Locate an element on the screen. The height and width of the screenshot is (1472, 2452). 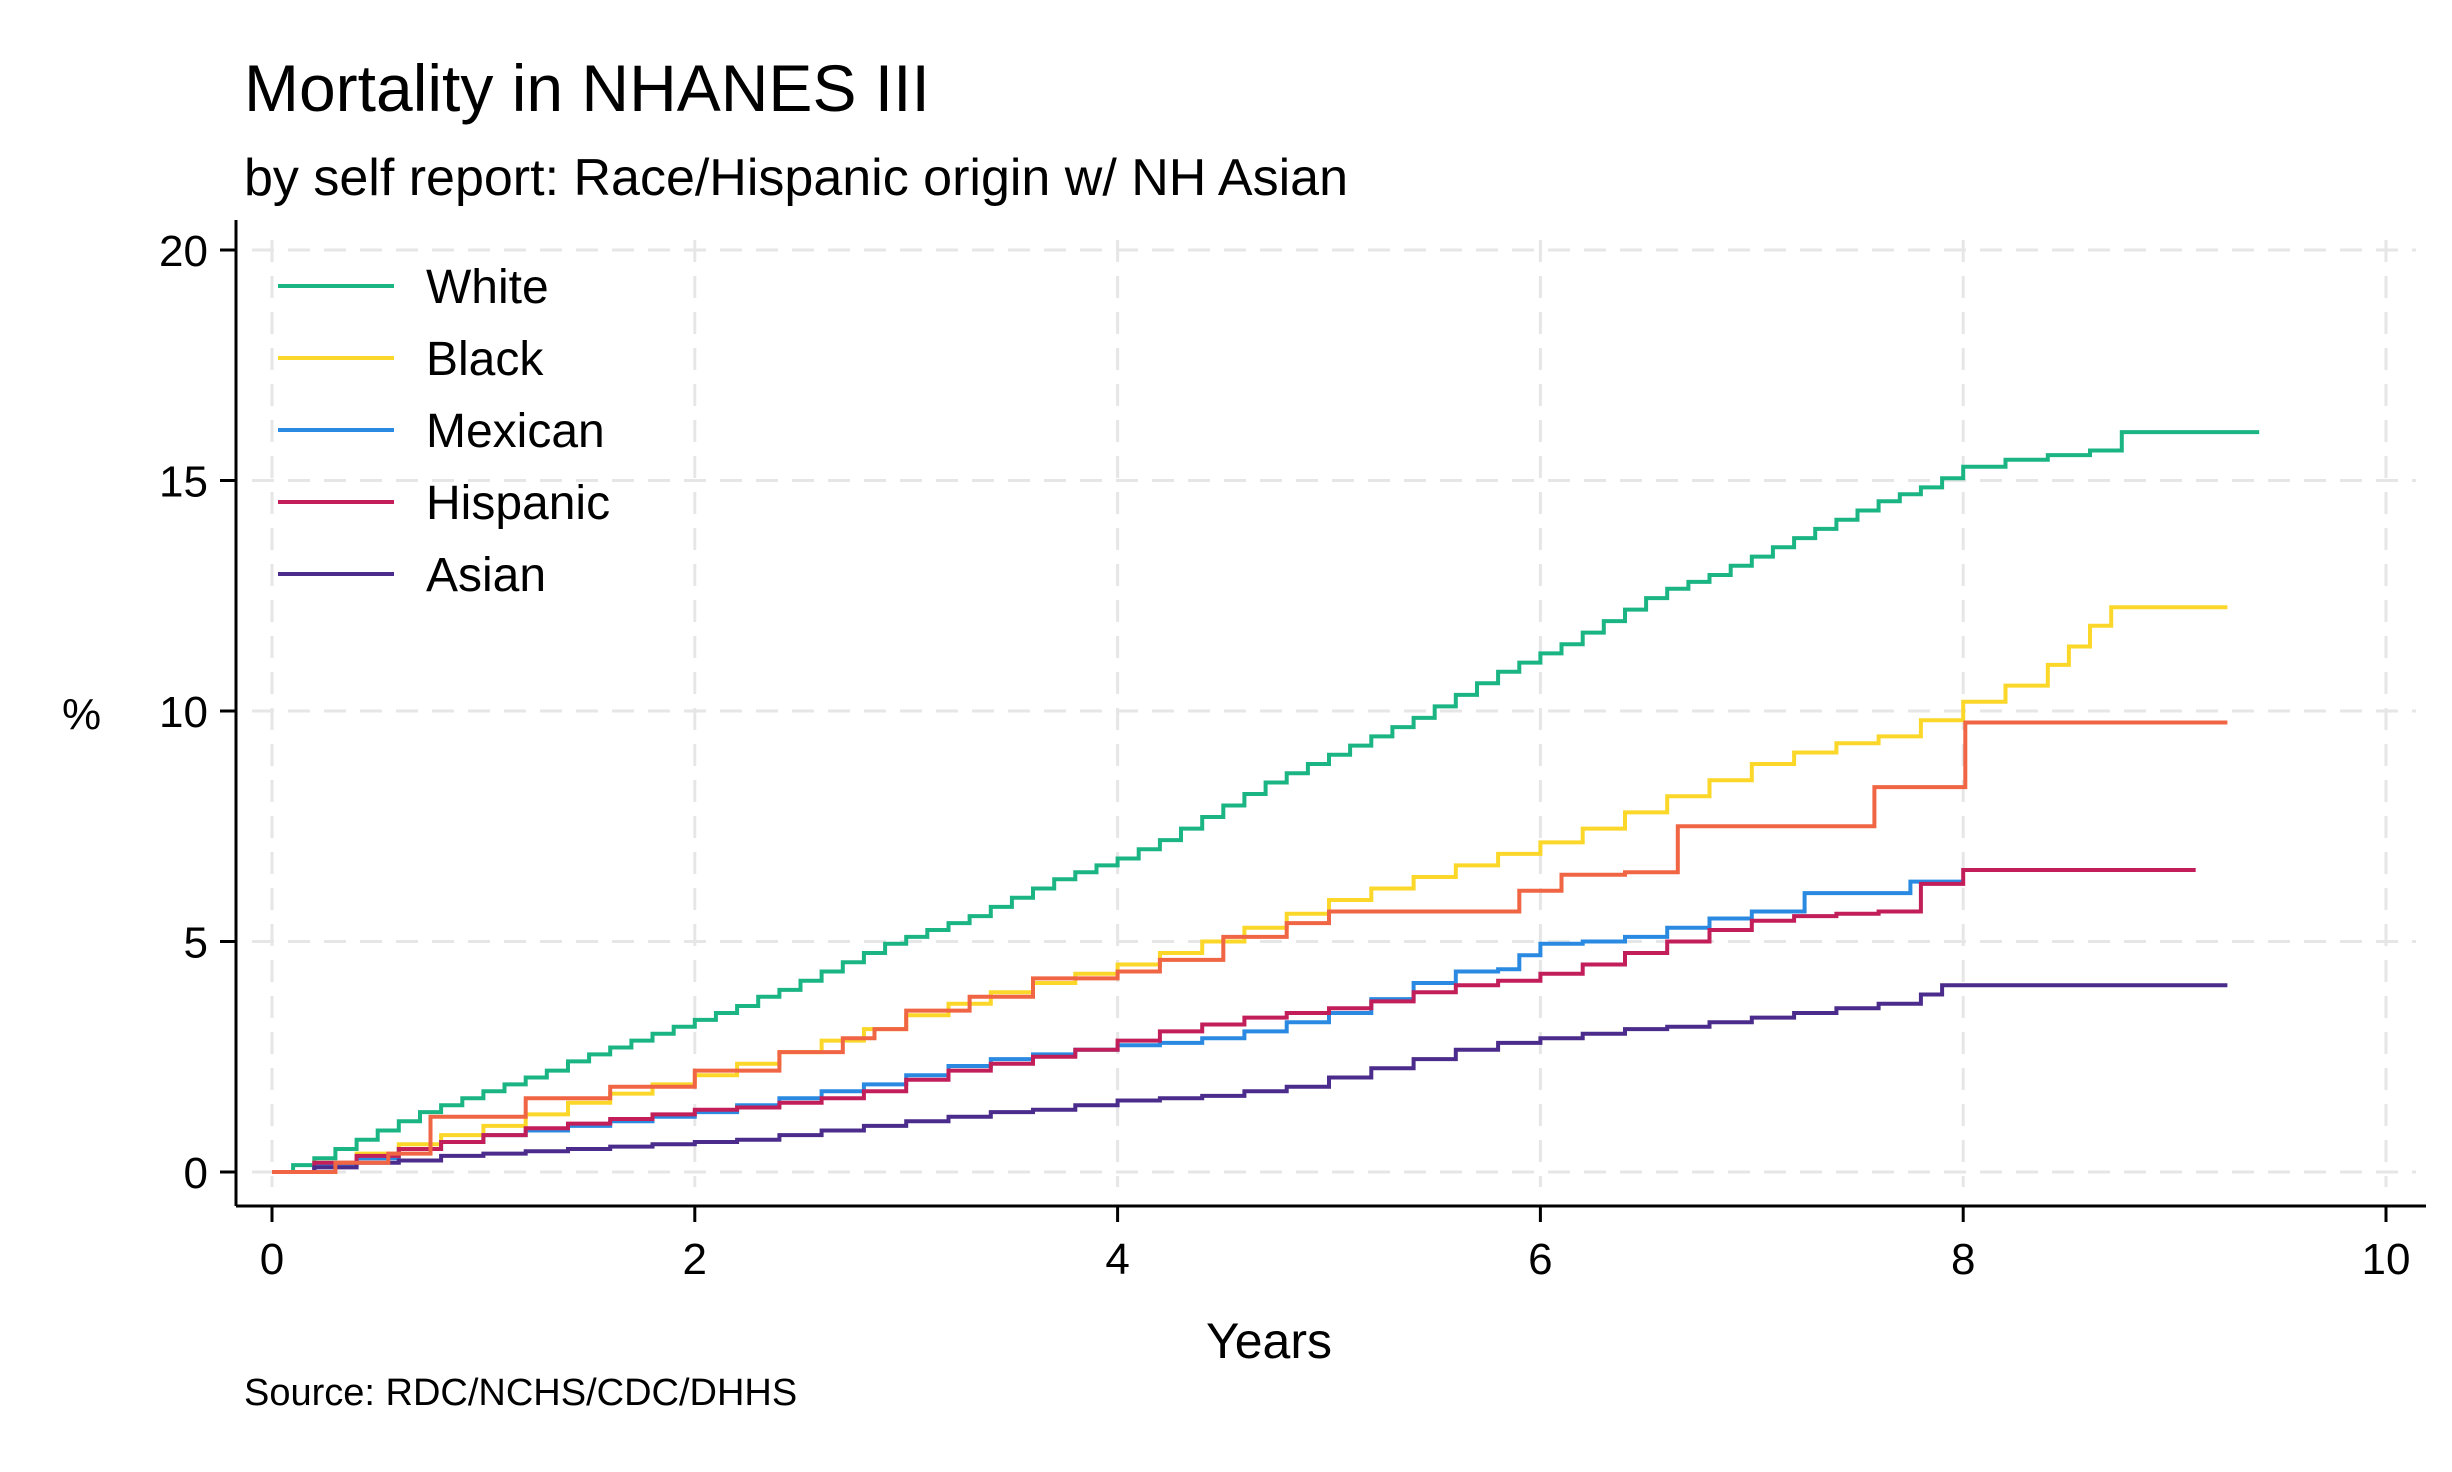
legend: White Black Mexican Hispanic Asian is located at coordinates (444, 431).